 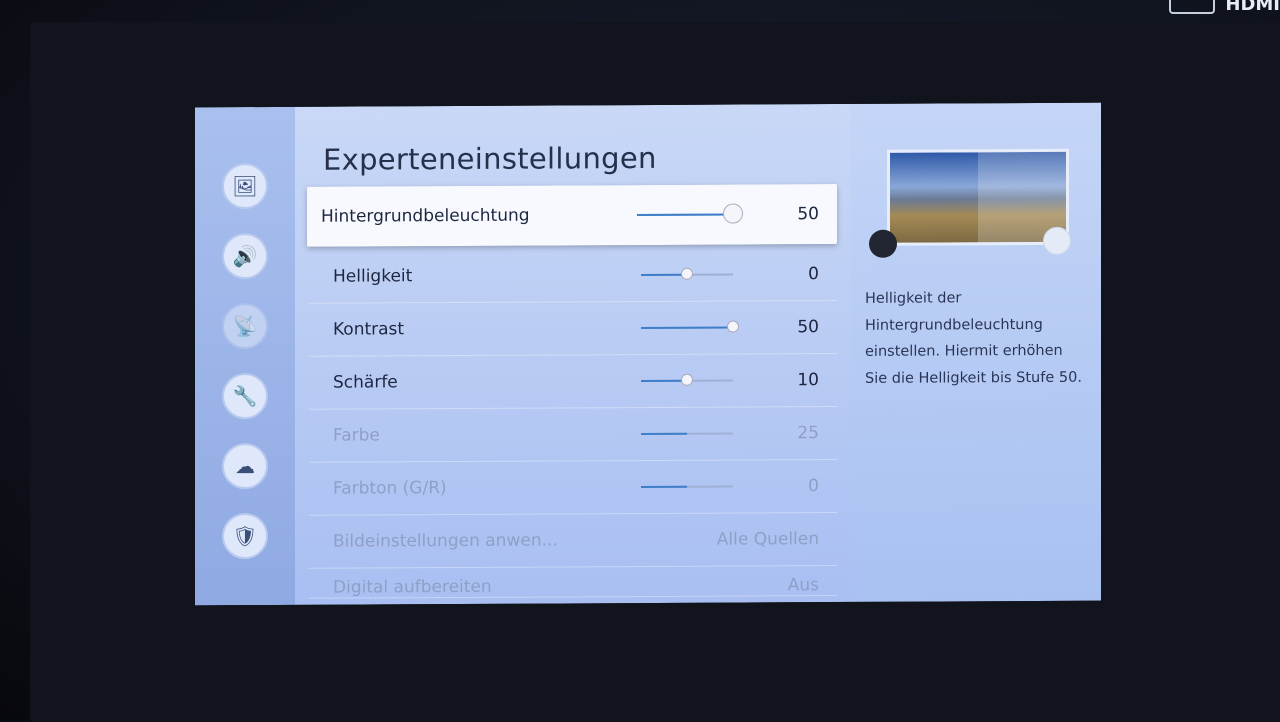 I want to click on page-title: Experteneinstellungen, so click(x=490, y=158).